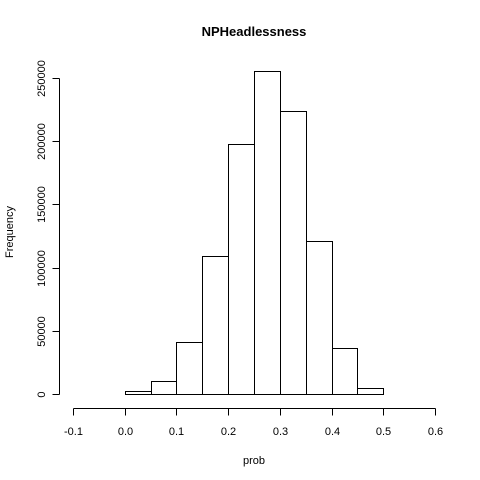 Image resolution: width=480 pixels, height=480 pixels. I want to click on x-tick-label: 0.1, so click(176, 432).